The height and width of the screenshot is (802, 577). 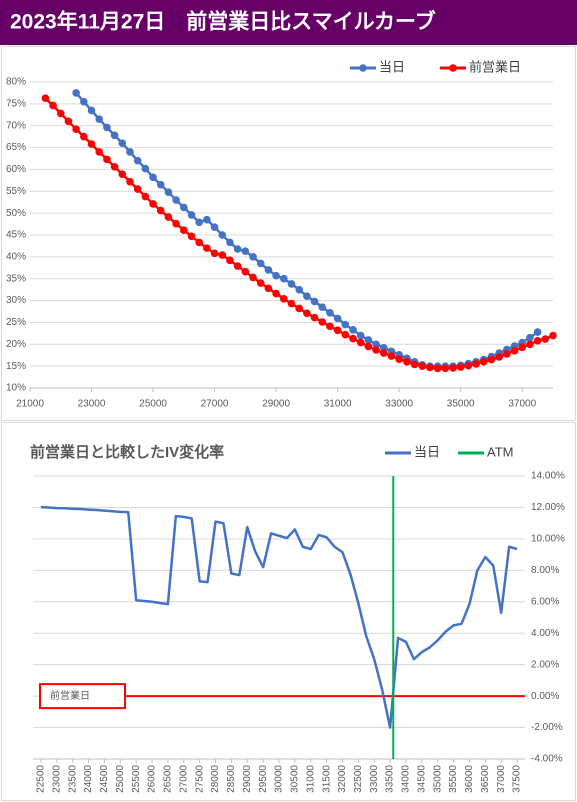 I want to click on x-tick-label: 28500, so click(x=231, y=779).